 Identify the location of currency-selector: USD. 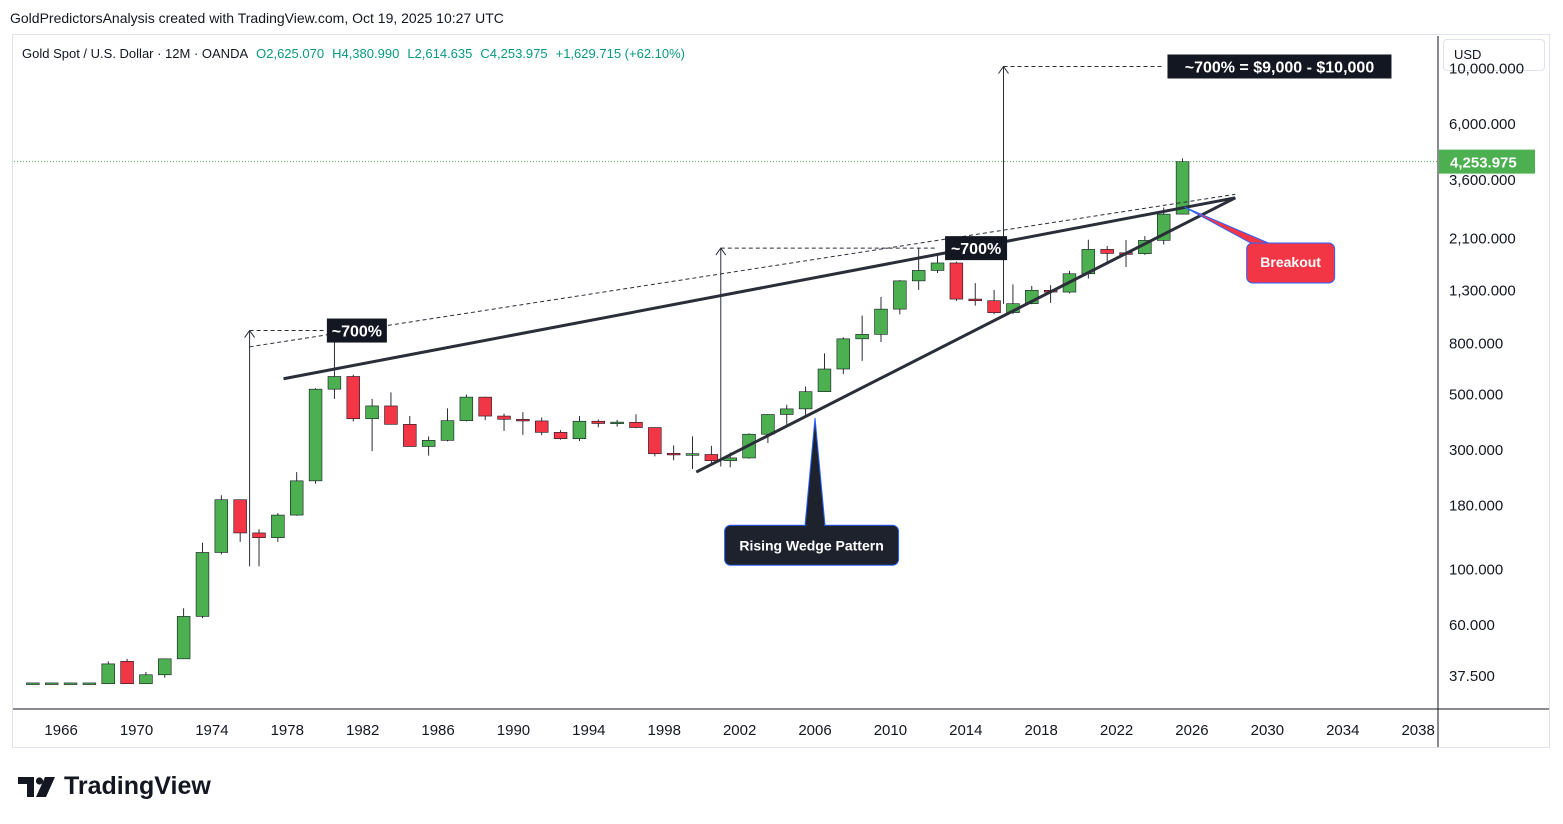
(1494, 55).